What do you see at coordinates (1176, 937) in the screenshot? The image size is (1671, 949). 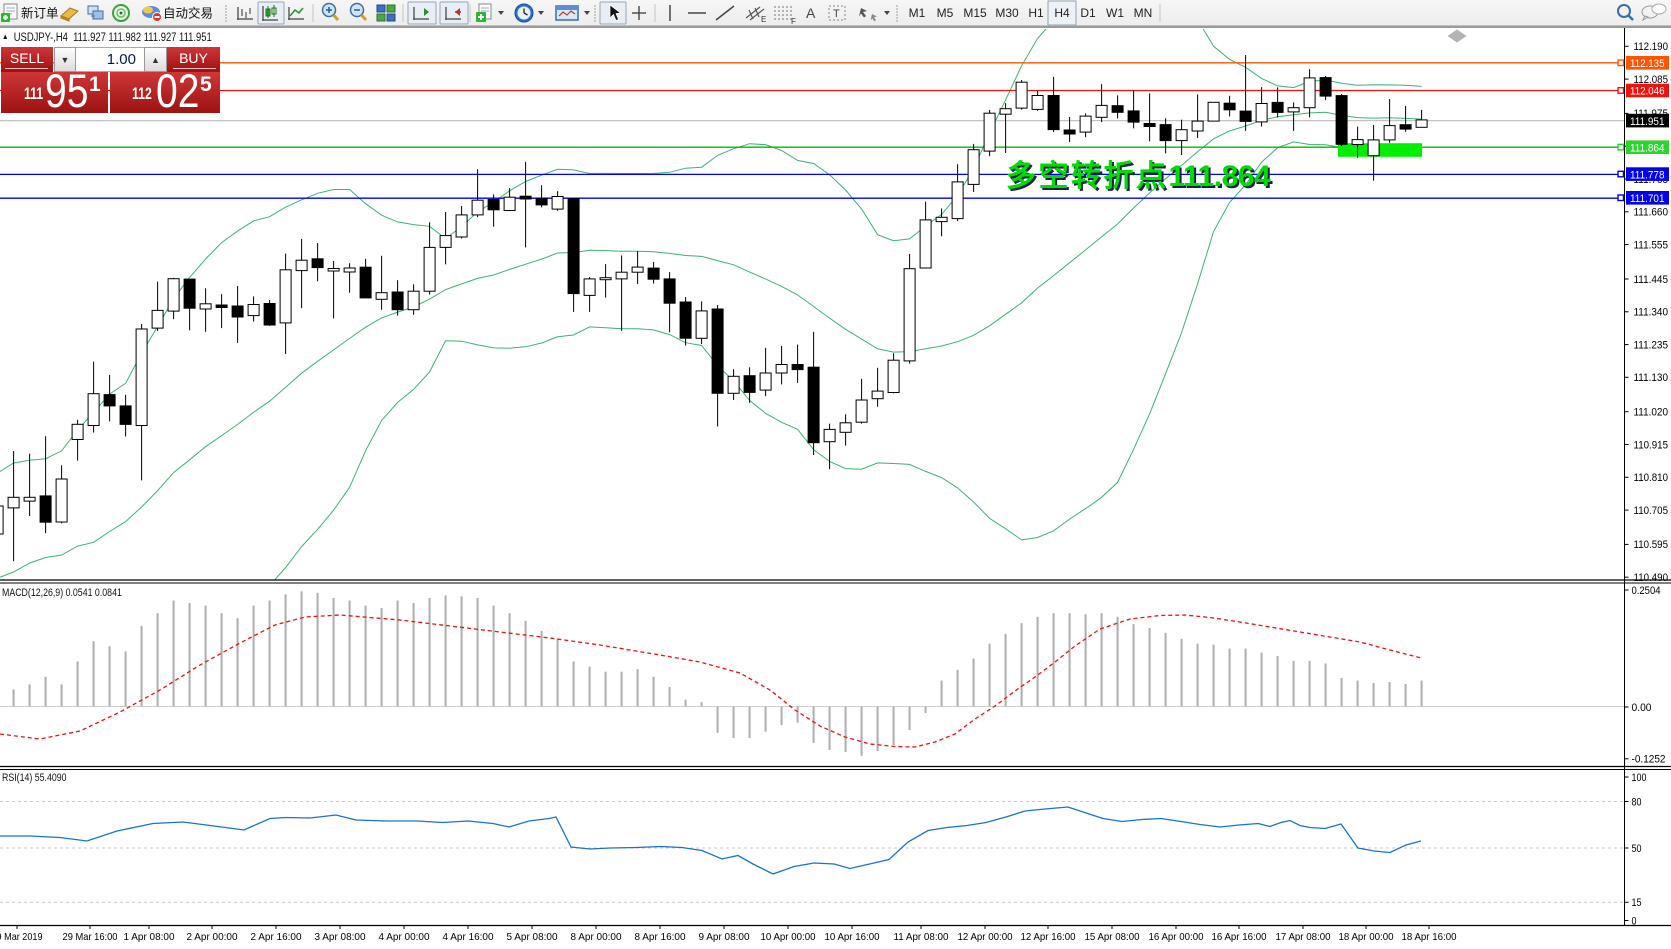 I see `svg-text: 16 Apr 00:00` at bounding box center [1176, 937].